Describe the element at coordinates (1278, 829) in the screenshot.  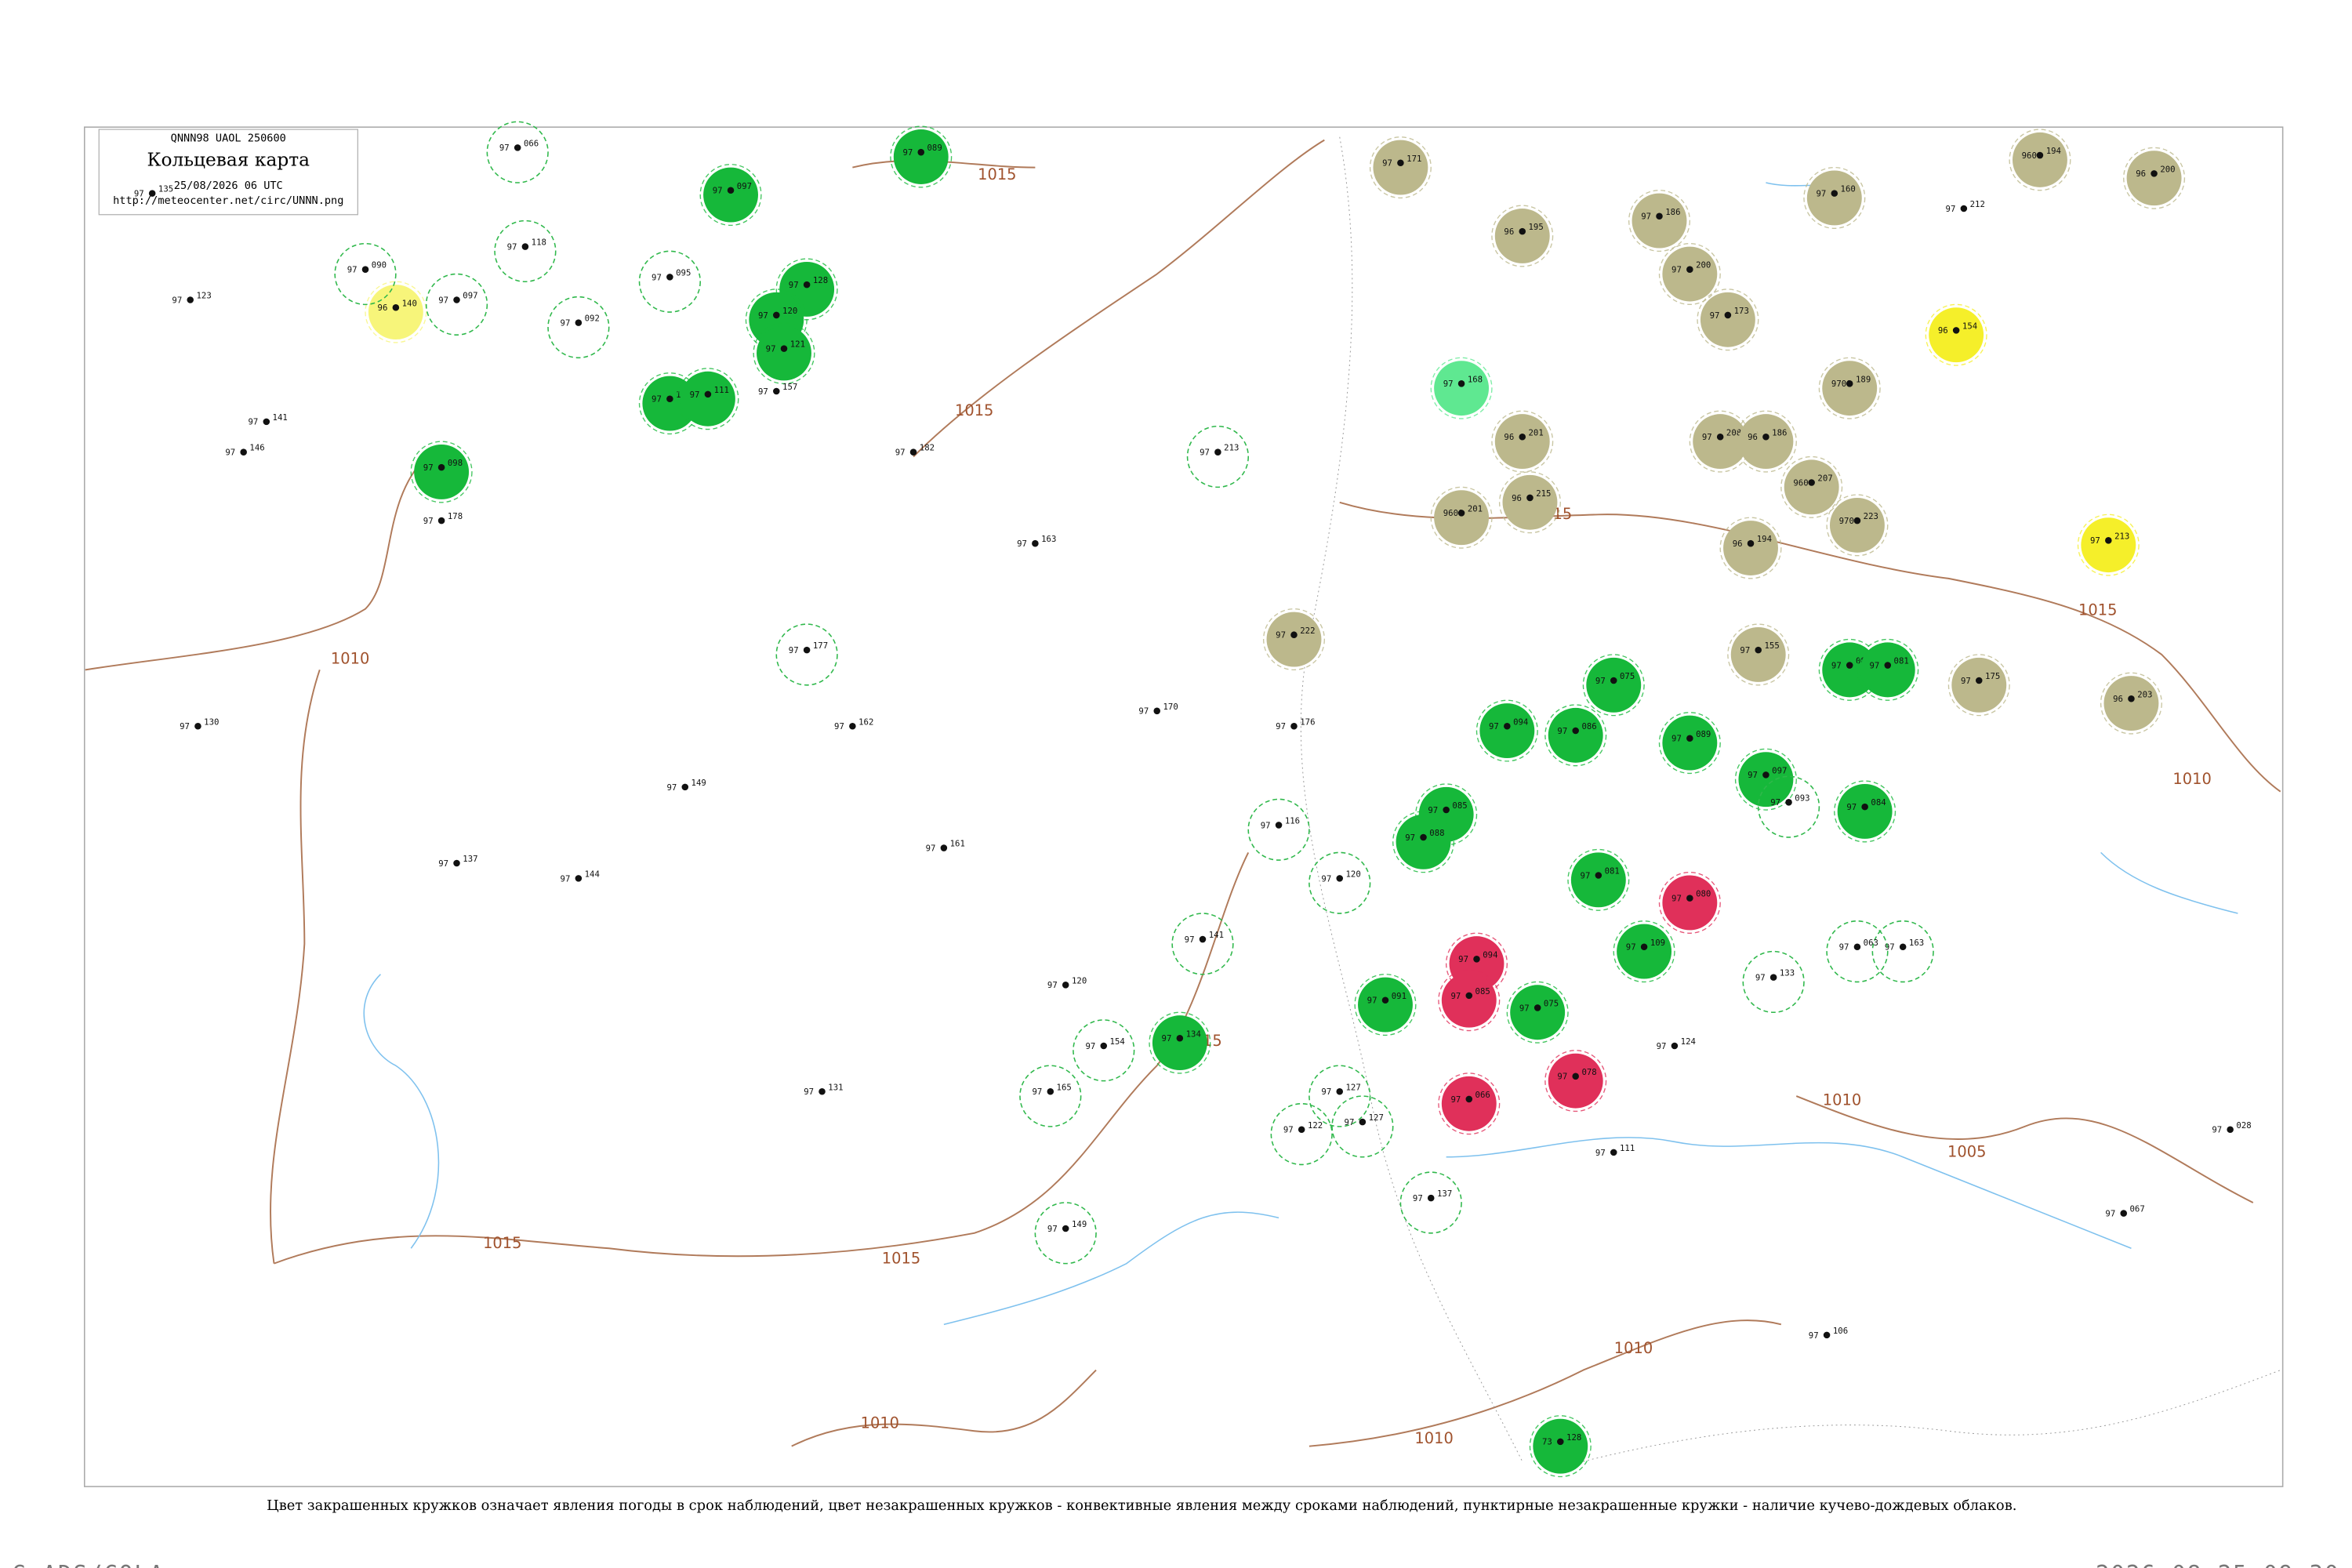
I see `station: 116 97` at that location.